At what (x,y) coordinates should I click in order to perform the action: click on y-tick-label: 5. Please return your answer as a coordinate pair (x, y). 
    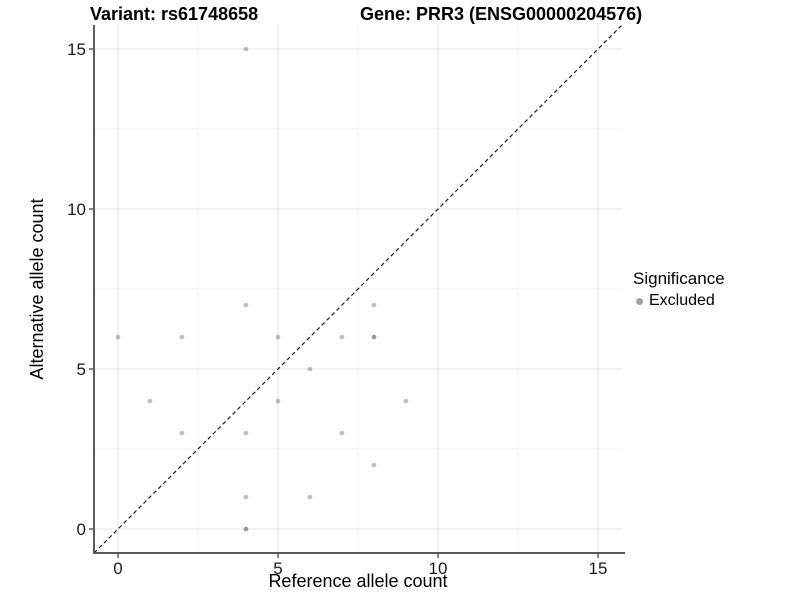
    Looking at the image, I should click on (81, 369).